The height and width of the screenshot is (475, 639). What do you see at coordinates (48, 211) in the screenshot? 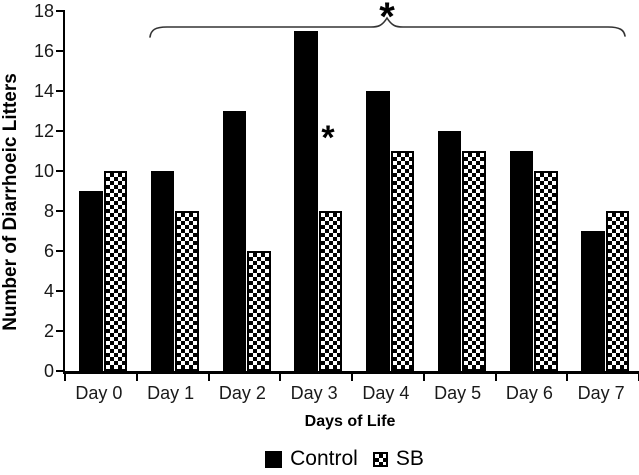
I see `y-tick-label-8: 8` at bounding box center [48, 211].